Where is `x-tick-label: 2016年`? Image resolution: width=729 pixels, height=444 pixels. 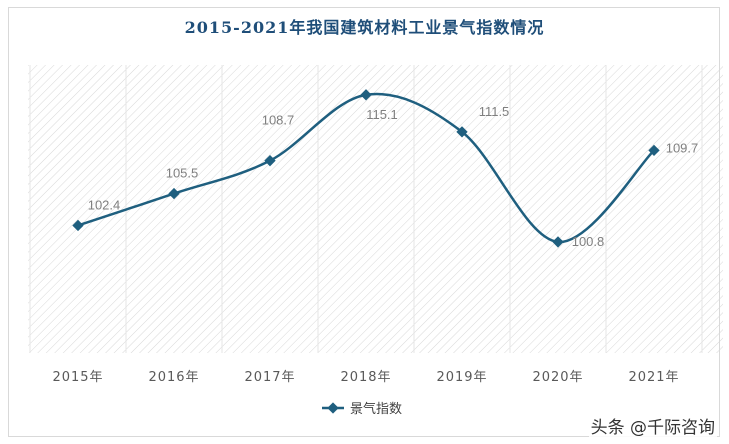 x-tick-label: 2016年 is located at coordinates (173, 377).